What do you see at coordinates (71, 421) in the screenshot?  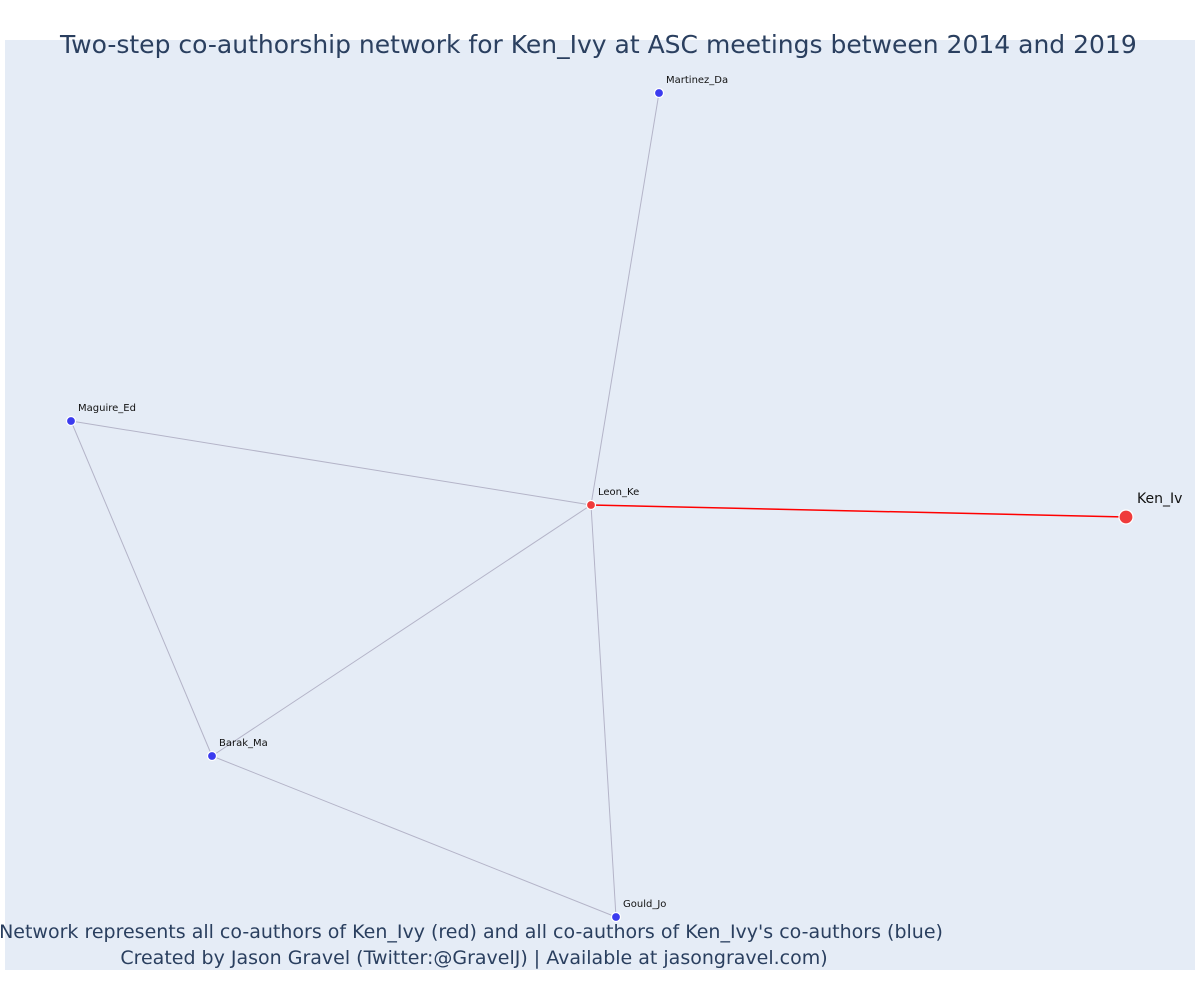 I see `node-Maguire_Ed` at bounding box center [71, 421].